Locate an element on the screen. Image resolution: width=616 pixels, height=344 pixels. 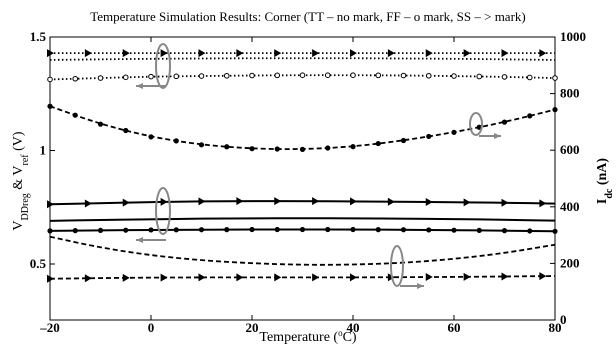
series-idc-tt is located at coordinates (302, 59).